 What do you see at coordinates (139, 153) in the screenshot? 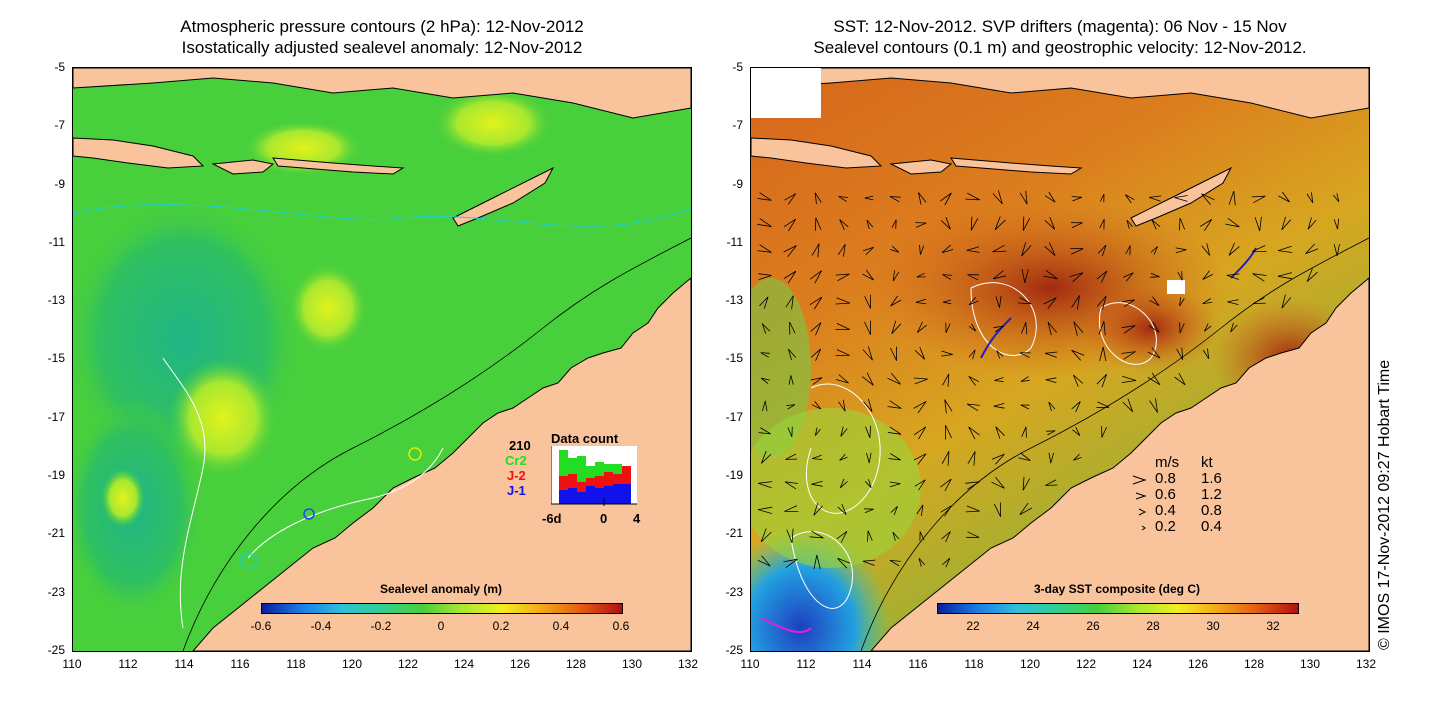
I see `java-island` at bounding box center [139, 153].